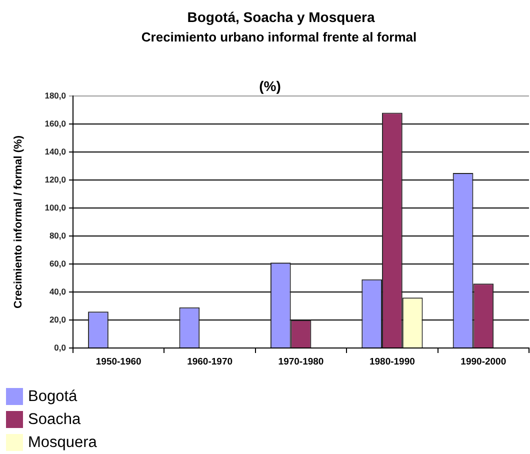 This screenshot has width=530, height=454. I want to click on y-tick-label: 20,0, so click(57, 319).